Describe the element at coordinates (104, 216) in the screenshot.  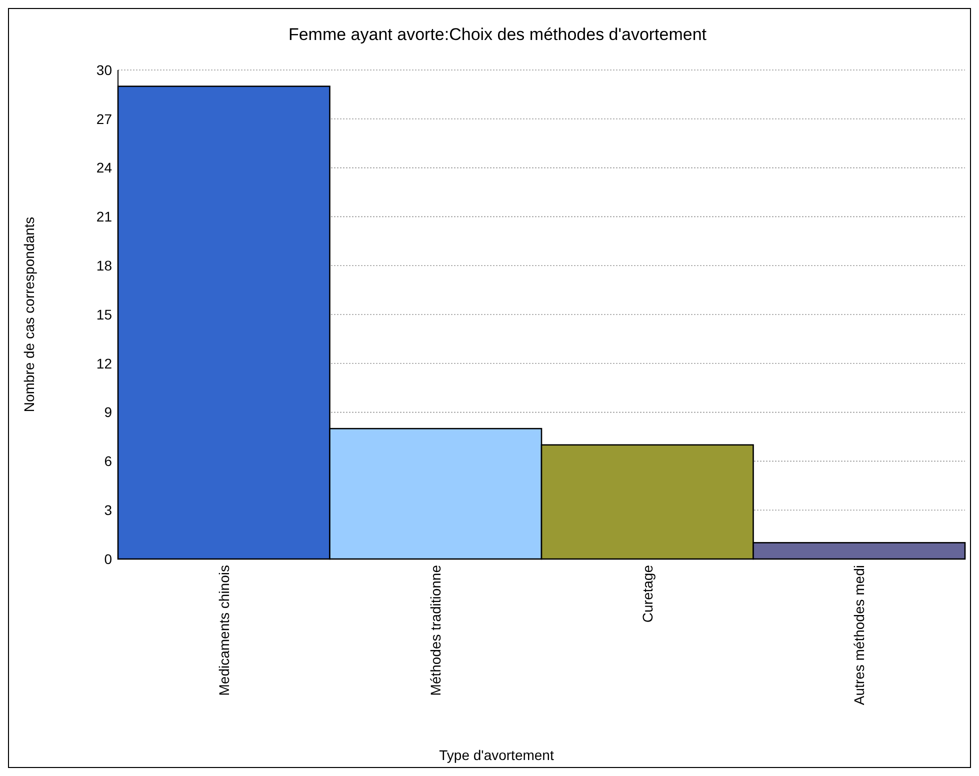
I see `y-tick-label: 21` at that location.